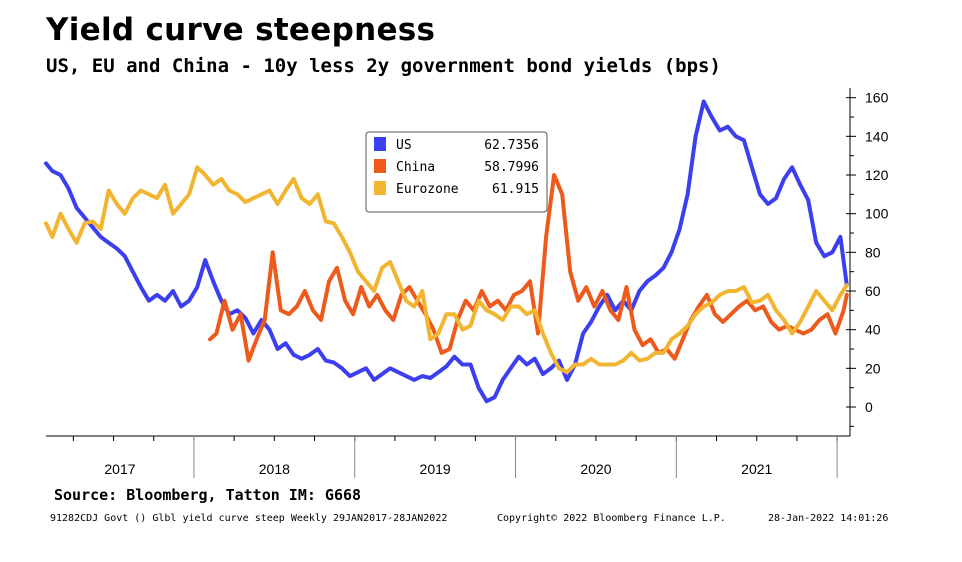 This screenshot has width=962, height=562. I want to click on x-year-label: 2020, so click(595, 469).